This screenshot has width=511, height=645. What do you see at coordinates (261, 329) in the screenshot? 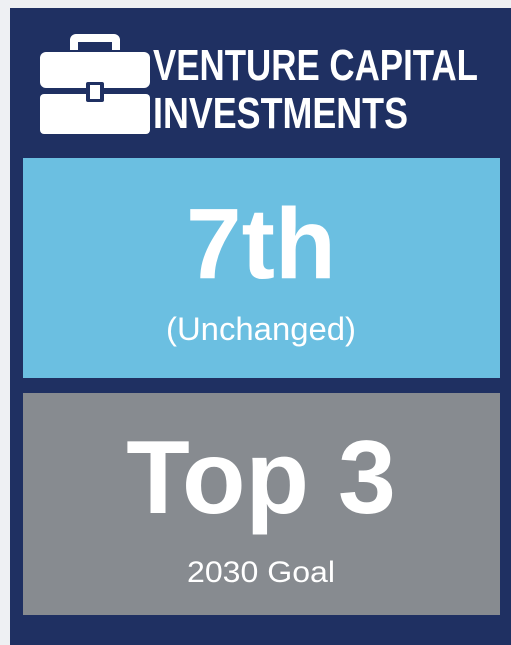
I see `rank-caption: (Unchanged)` at bounding box center [261, 329].